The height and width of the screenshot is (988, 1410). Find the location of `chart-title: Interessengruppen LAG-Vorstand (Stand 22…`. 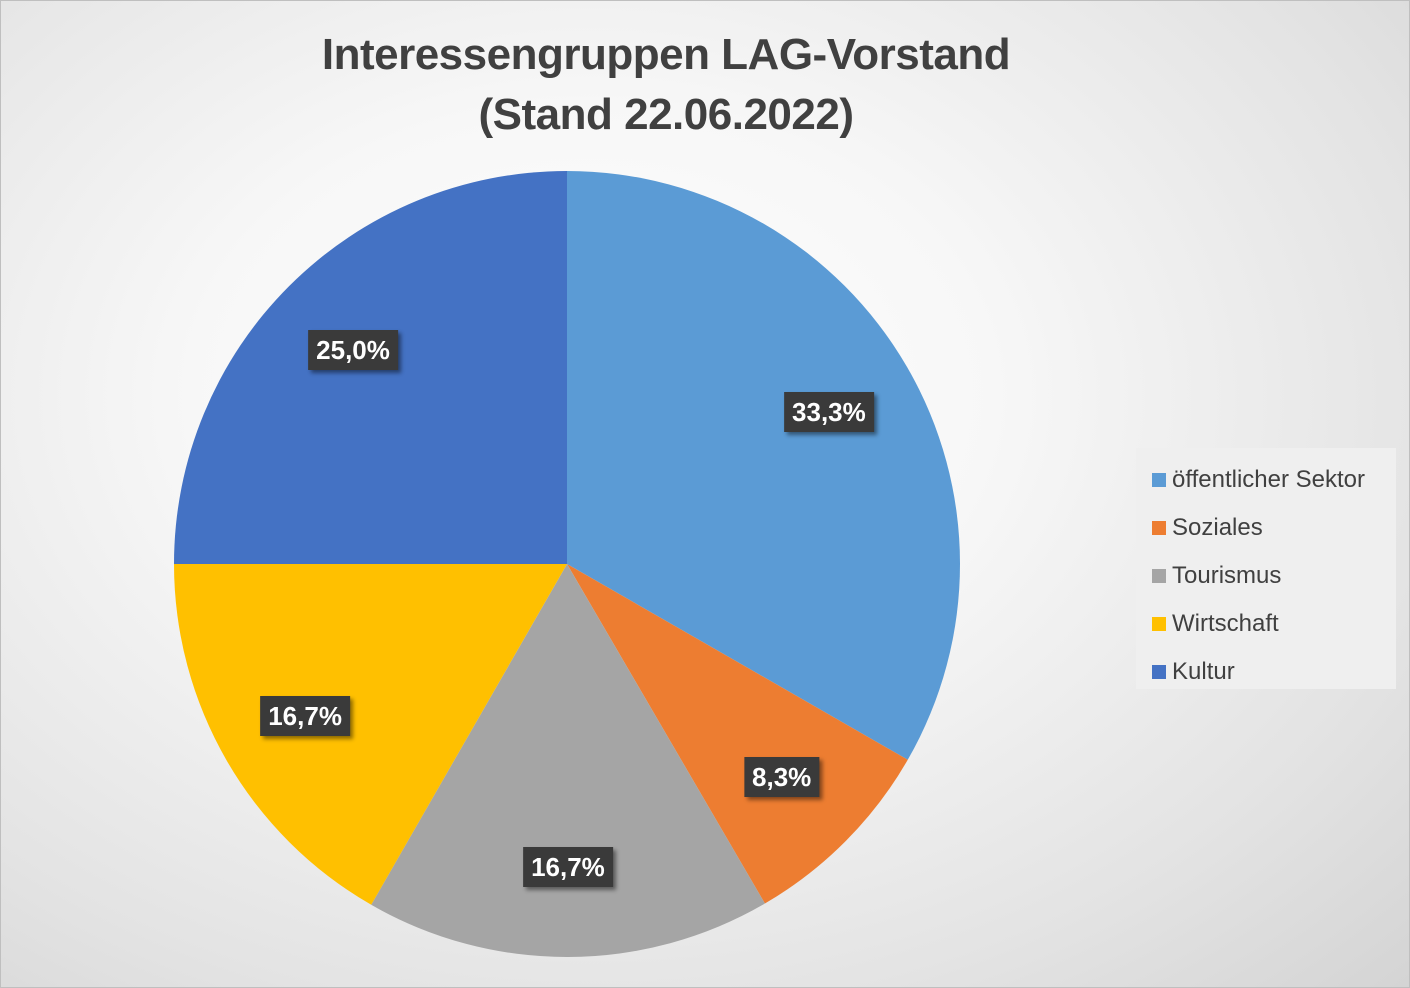

chart-title: Interessengruppen LAG-Vorstand (Stand 22… is located at coordinates (666, 84).